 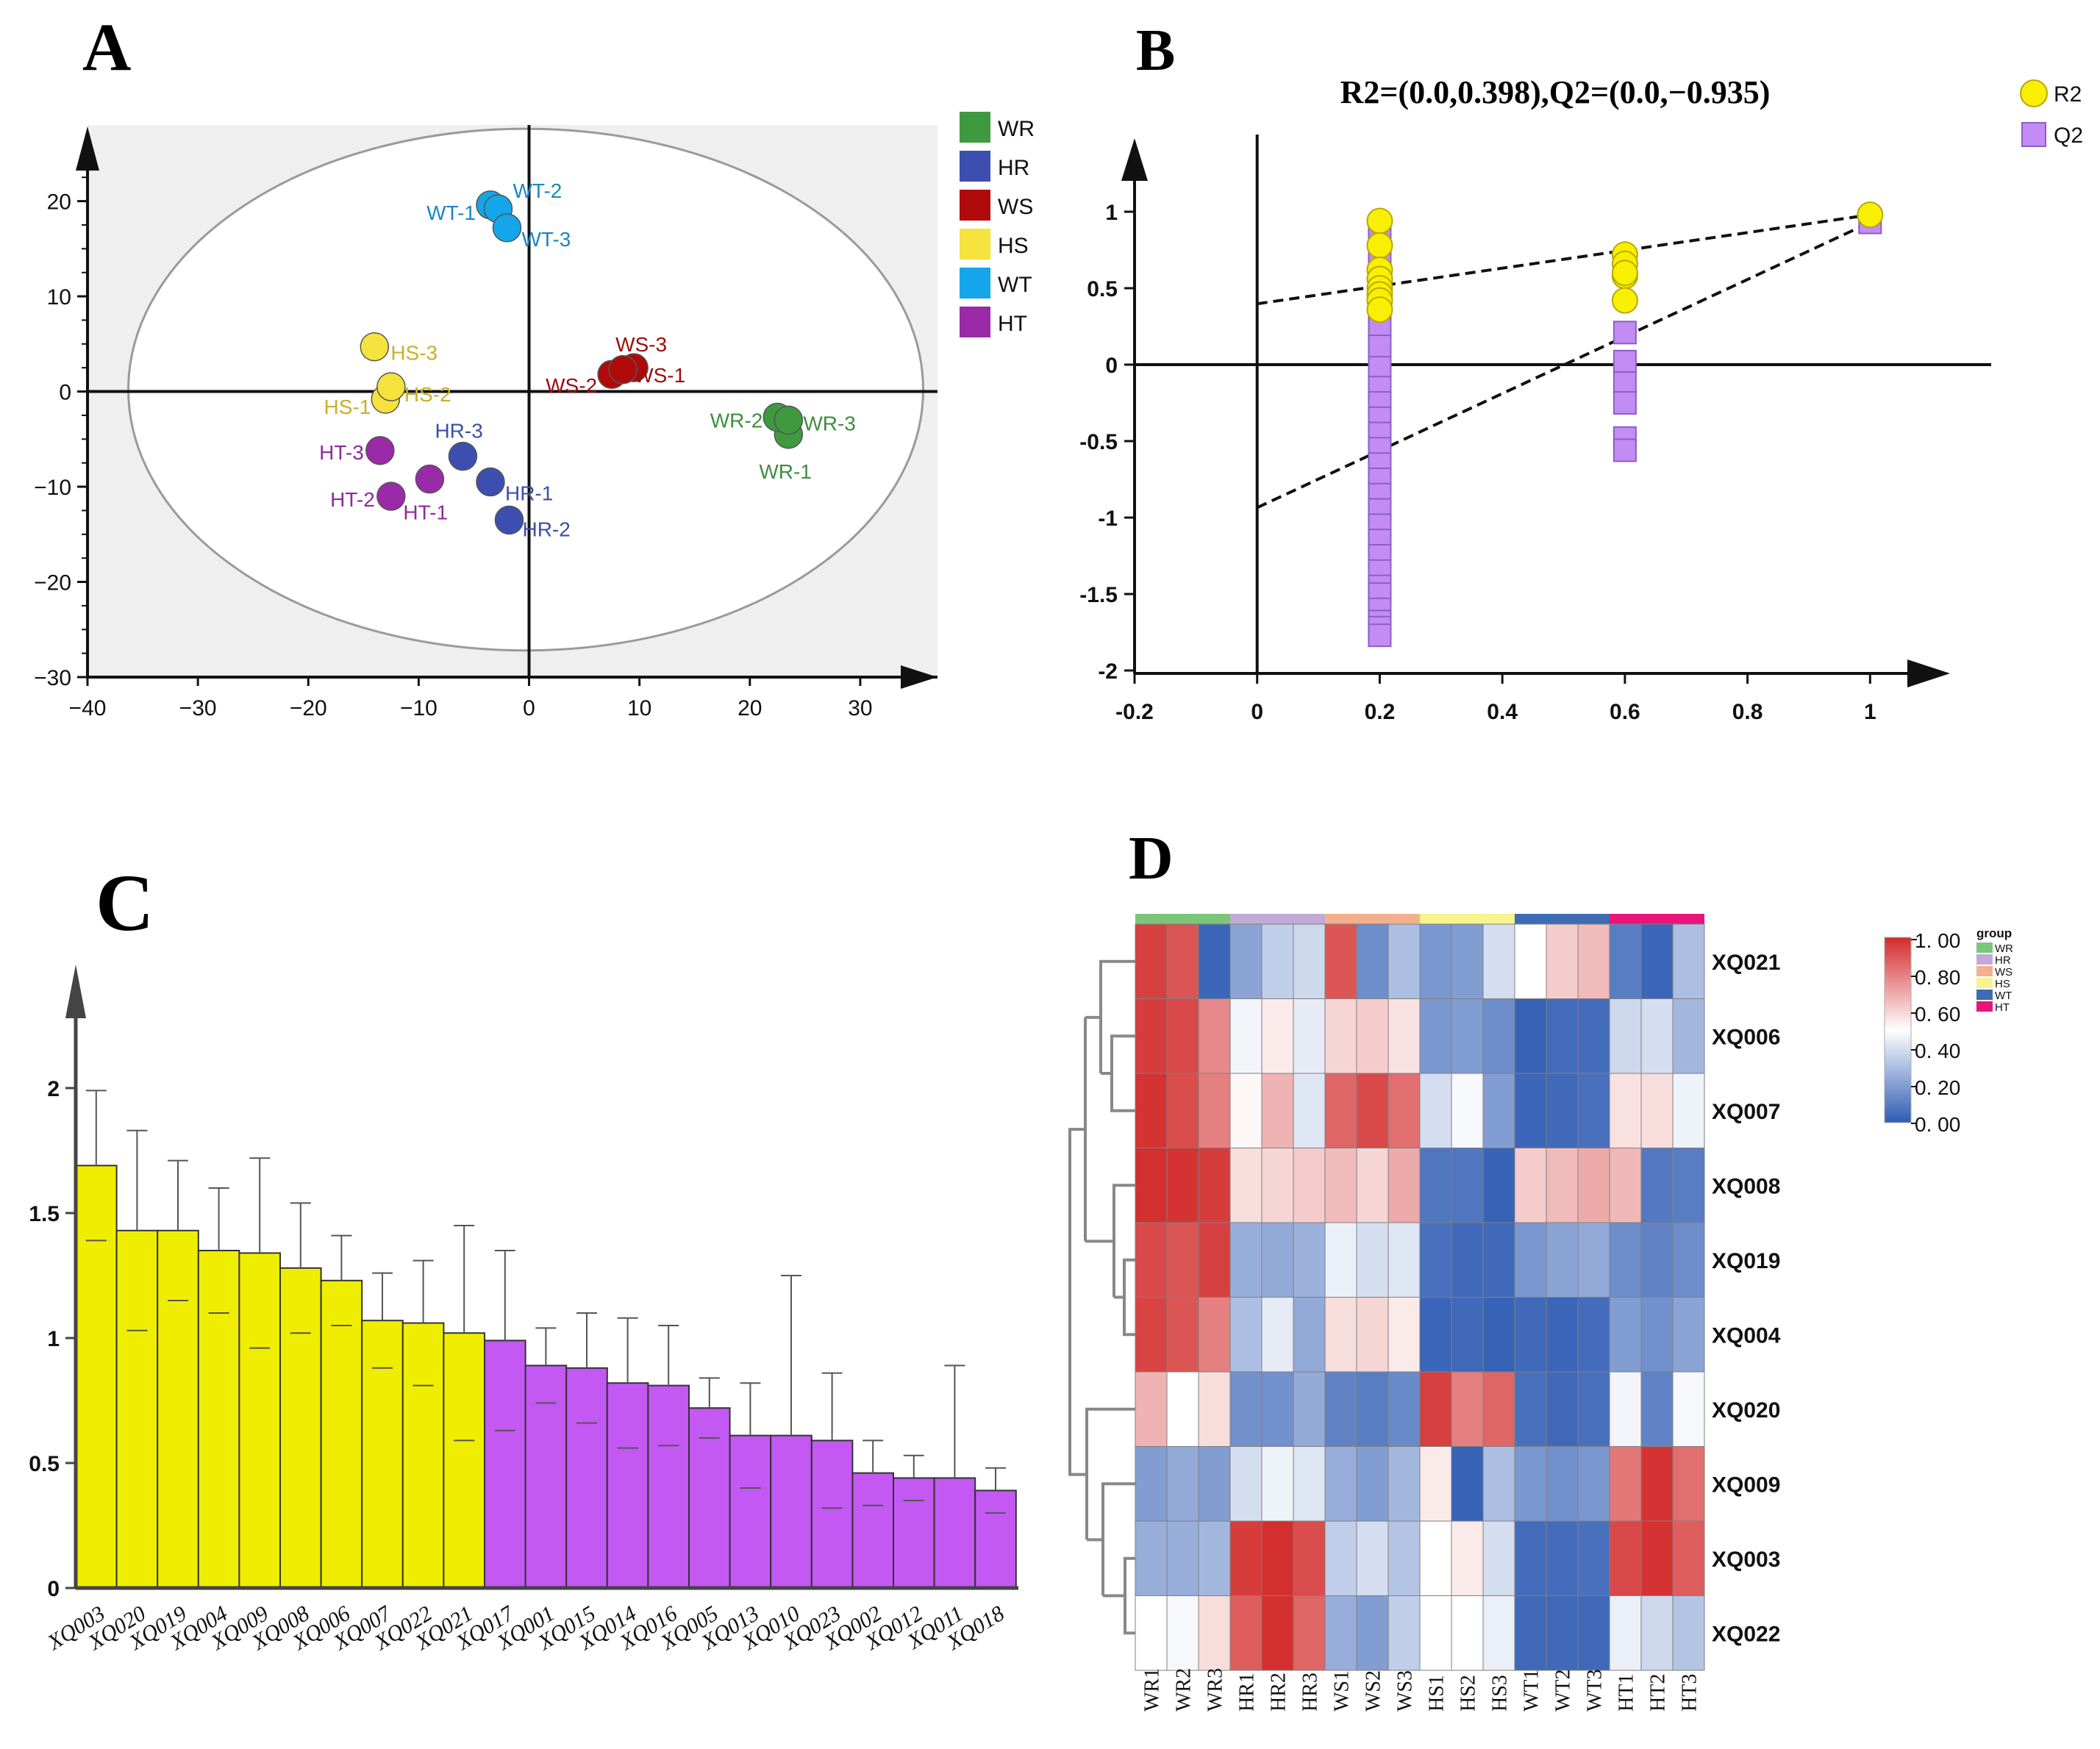 What do you see at coordinates (348, 407) in the screenshot?
I see `score-point-label: HS-1` at bounding box center [348, 407].